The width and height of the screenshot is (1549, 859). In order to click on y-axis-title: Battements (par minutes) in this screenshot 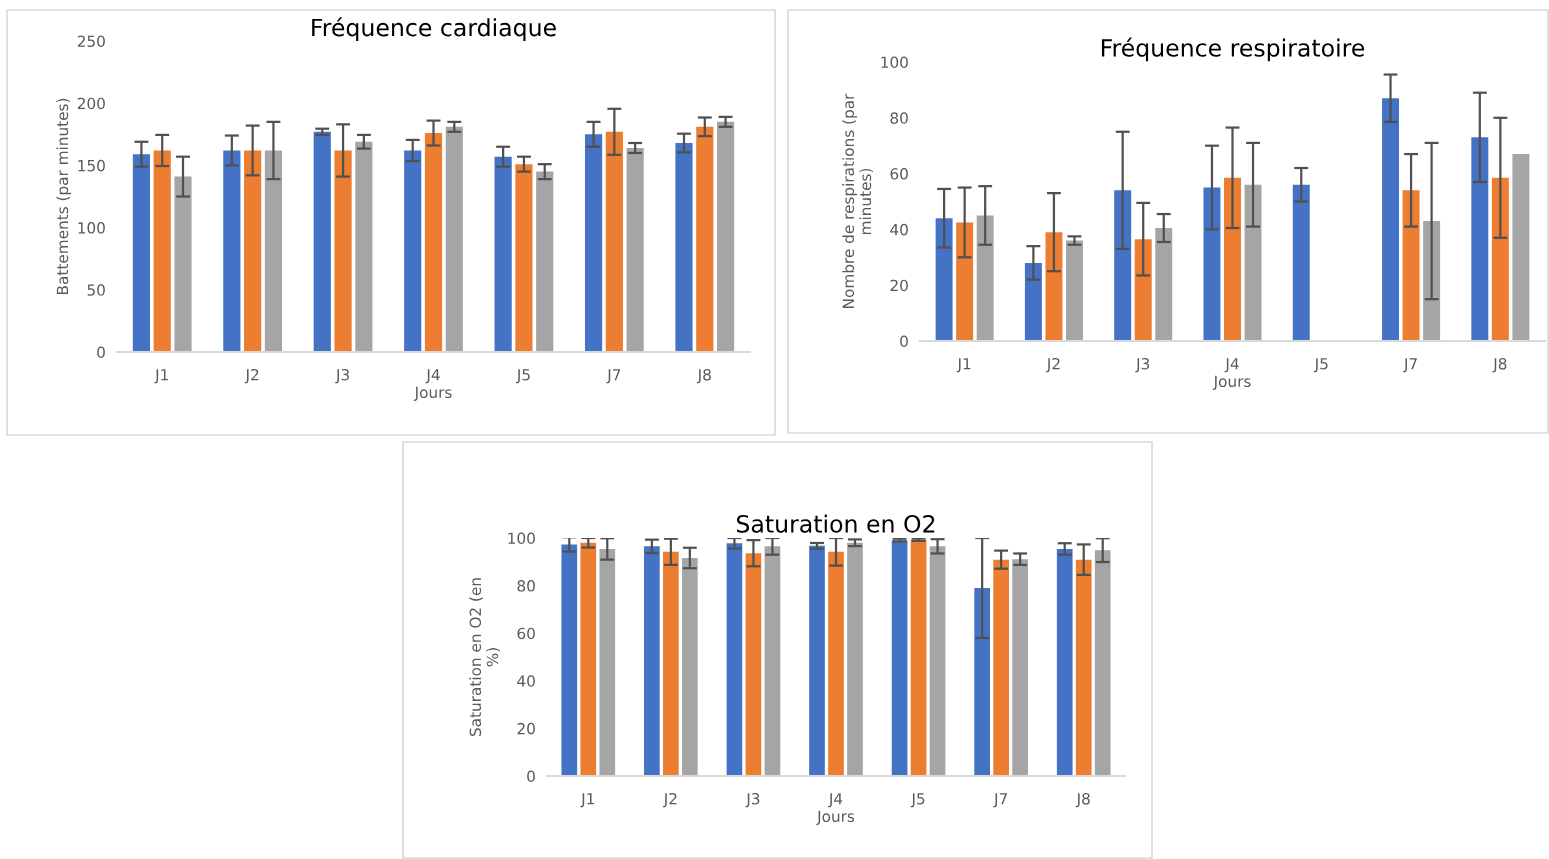, I will do `click(64, 196)`.